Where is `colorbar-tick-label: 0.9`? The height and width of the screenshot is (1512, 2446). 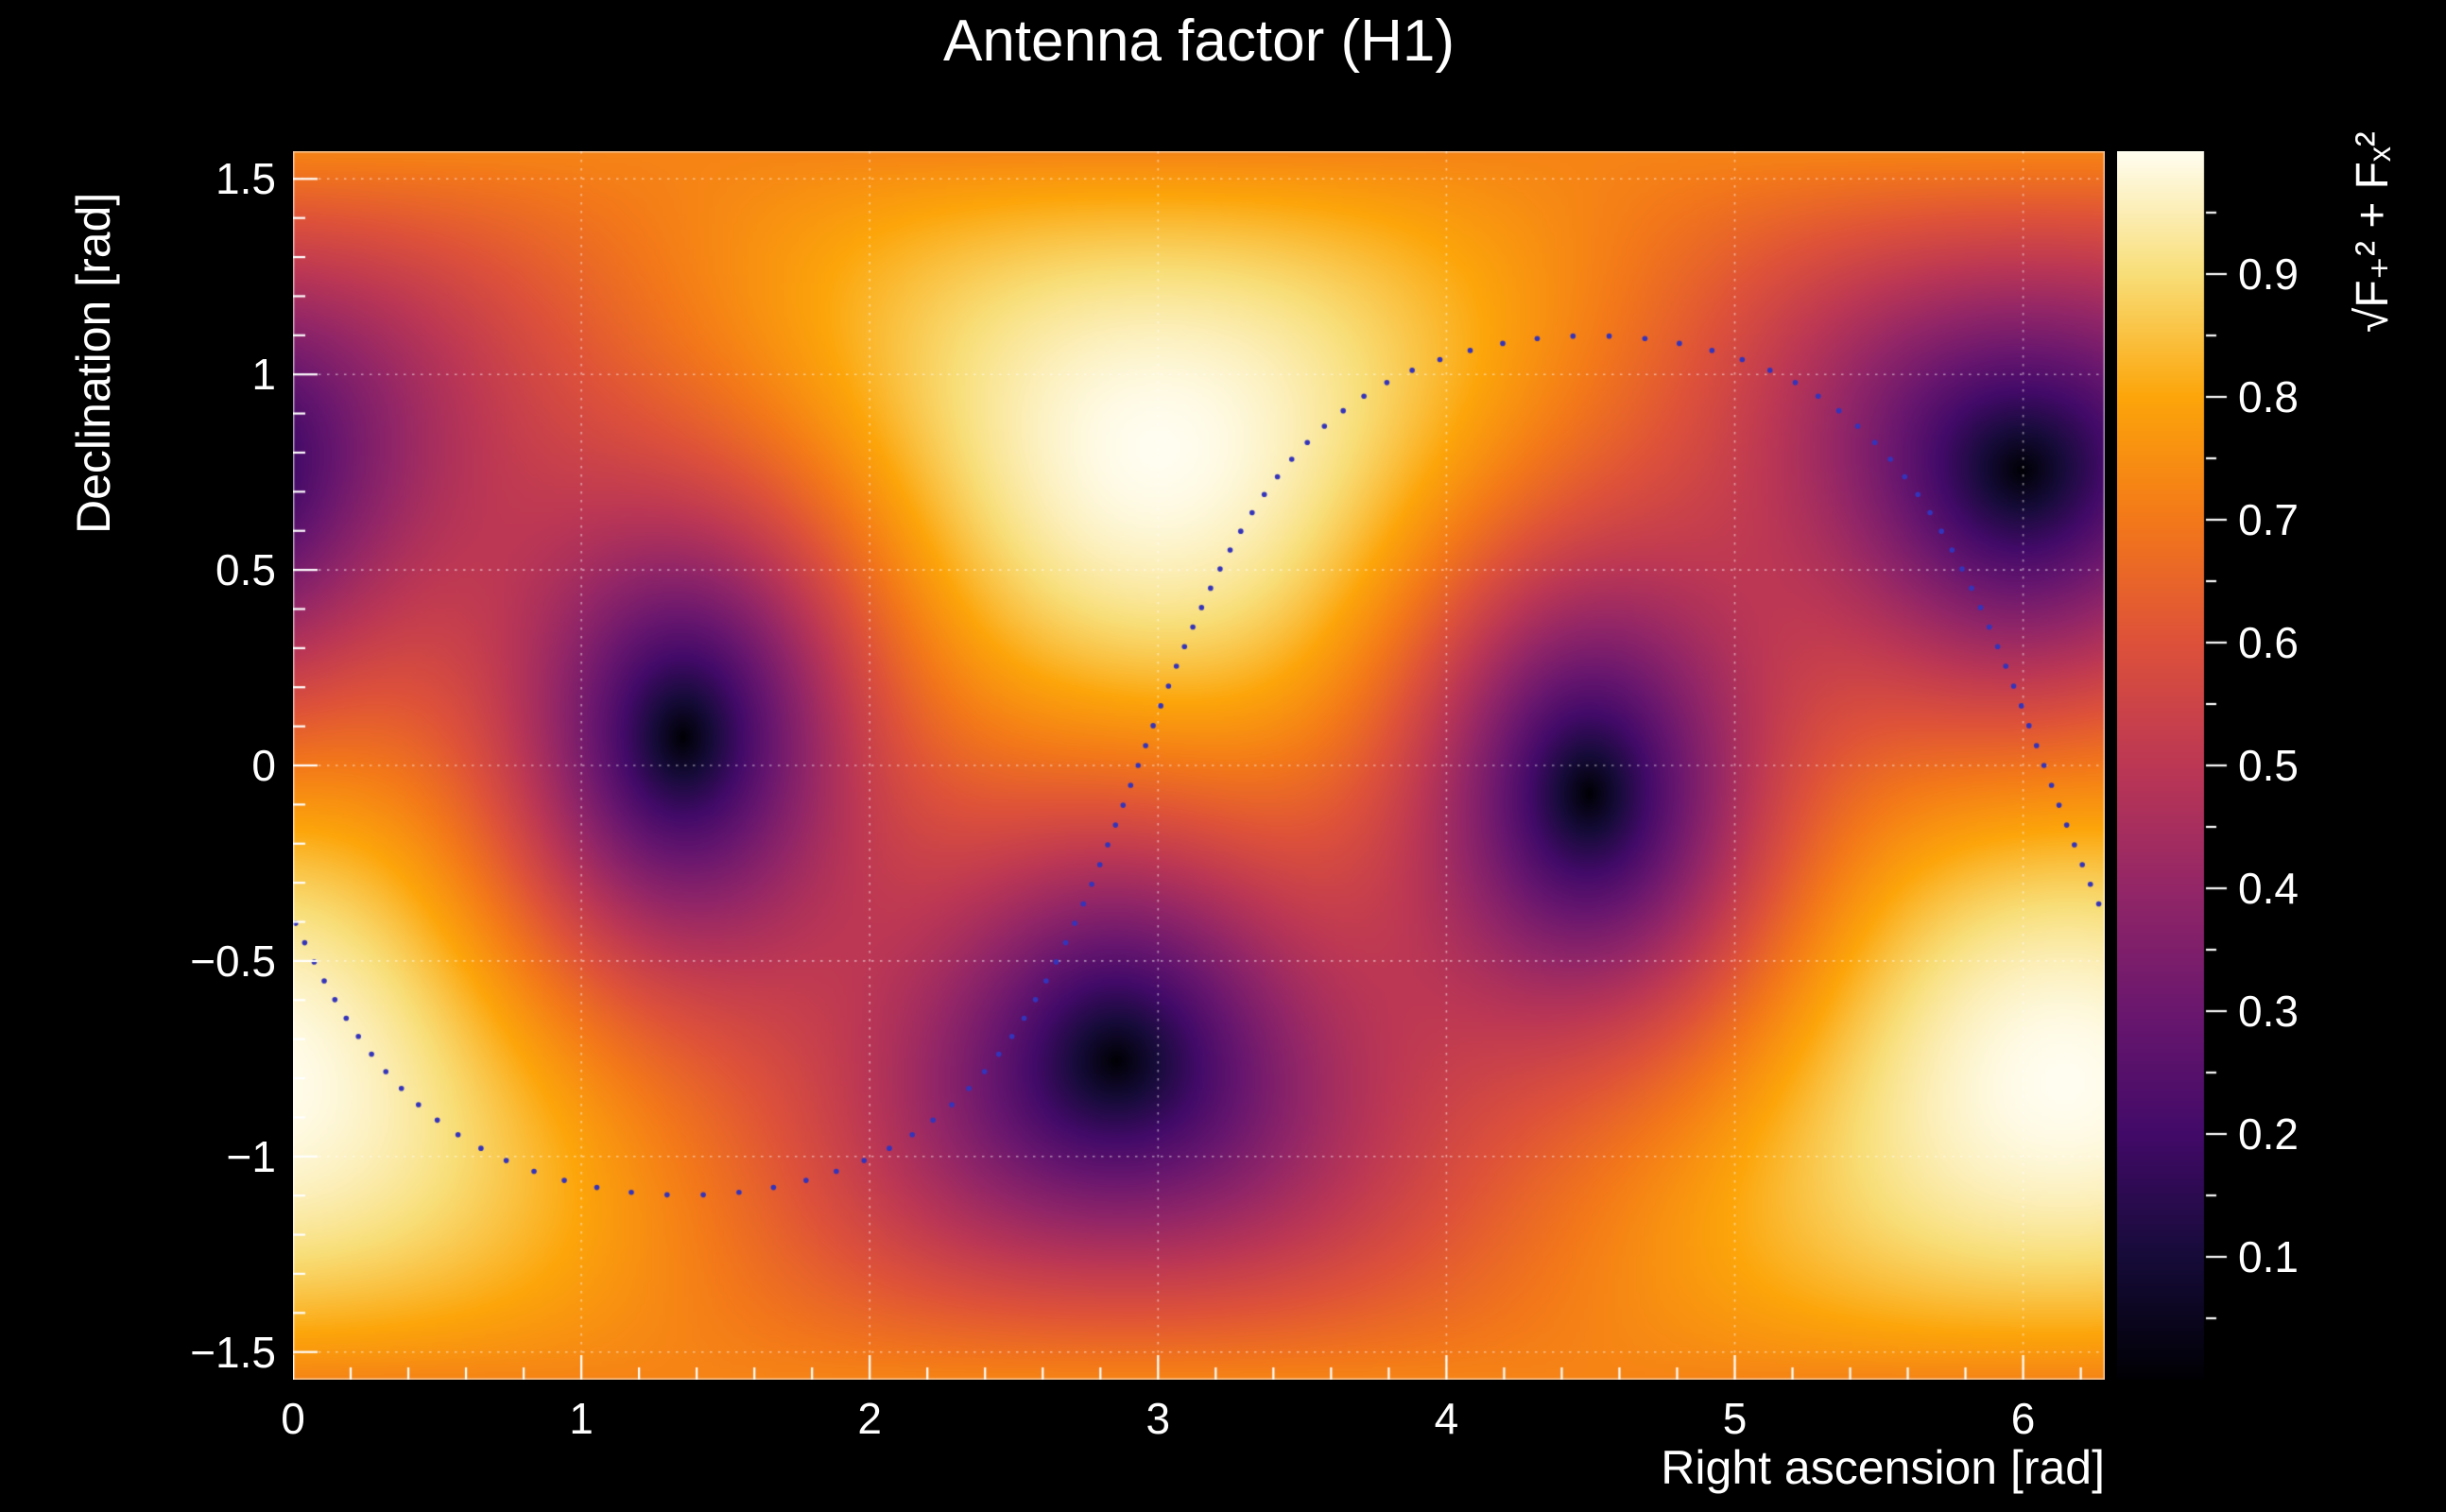
colorbar-tick-label: 0.9 is located at coordinates (2268, 274).